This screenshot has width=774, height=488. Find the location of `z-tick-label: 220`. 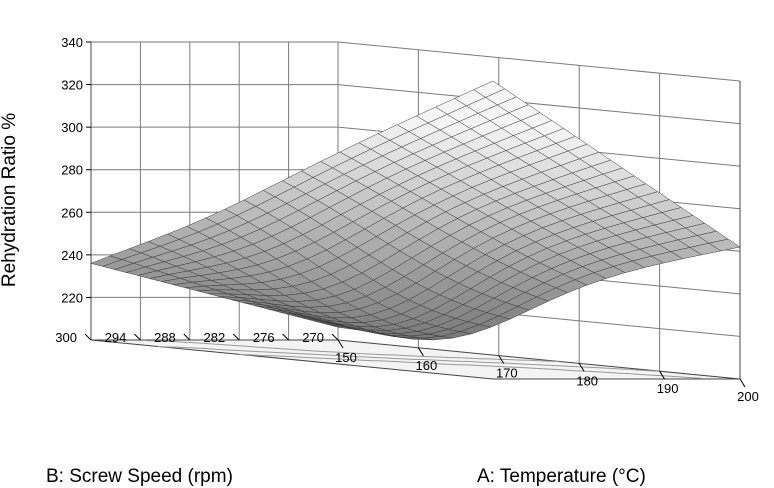

z-tick-label: 220 is located at coordinates (72, 297).